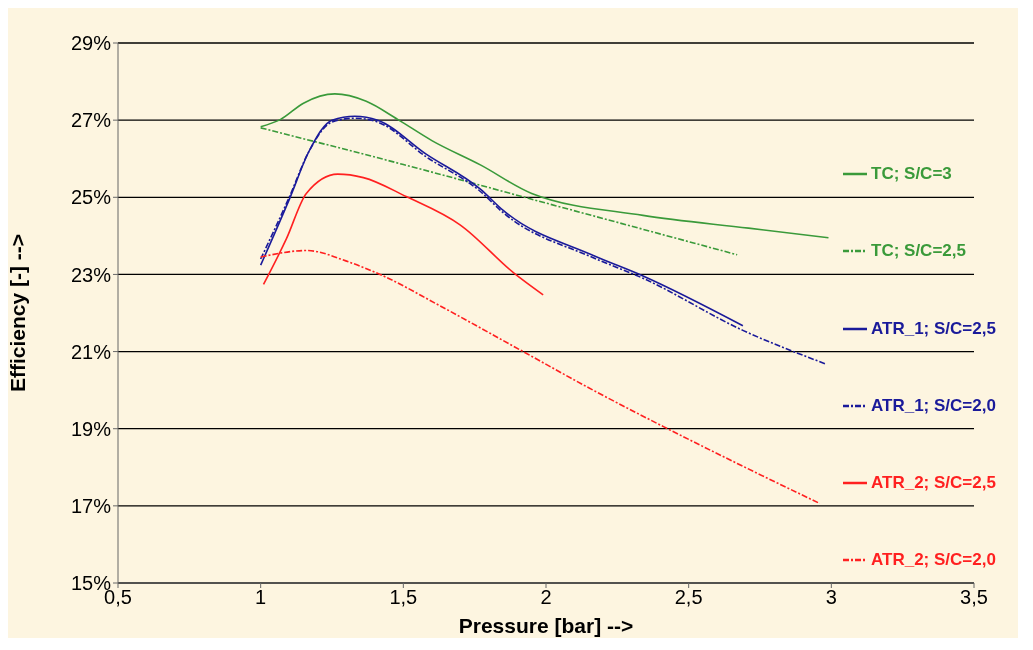 Image resolution: width=1033 pixels, height=650 pixels. What do you see at coordinates (91, 197) in the screenshot?
I see `y-tick-label: 25%` at bounding box center [91, 197].